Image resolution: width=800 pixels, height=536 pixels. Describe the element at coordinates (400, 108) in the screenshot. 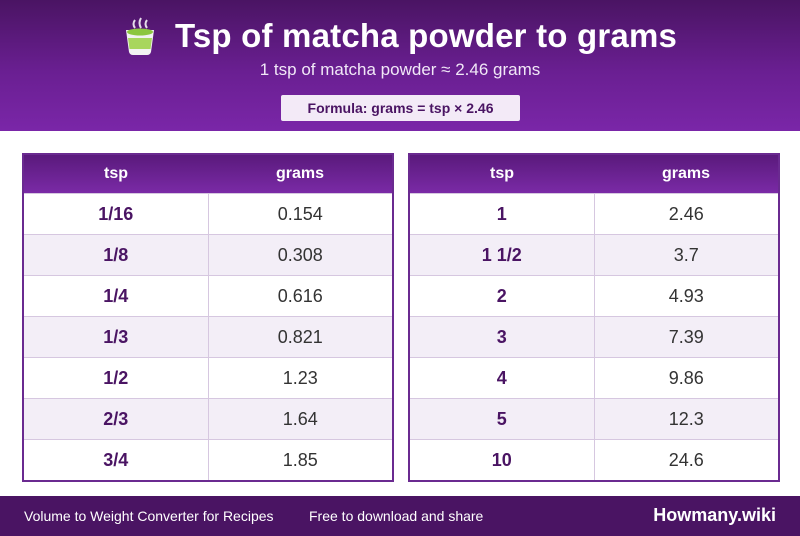

I see `formula-badge: Formula: grams = tsp × 2.46` at that location.